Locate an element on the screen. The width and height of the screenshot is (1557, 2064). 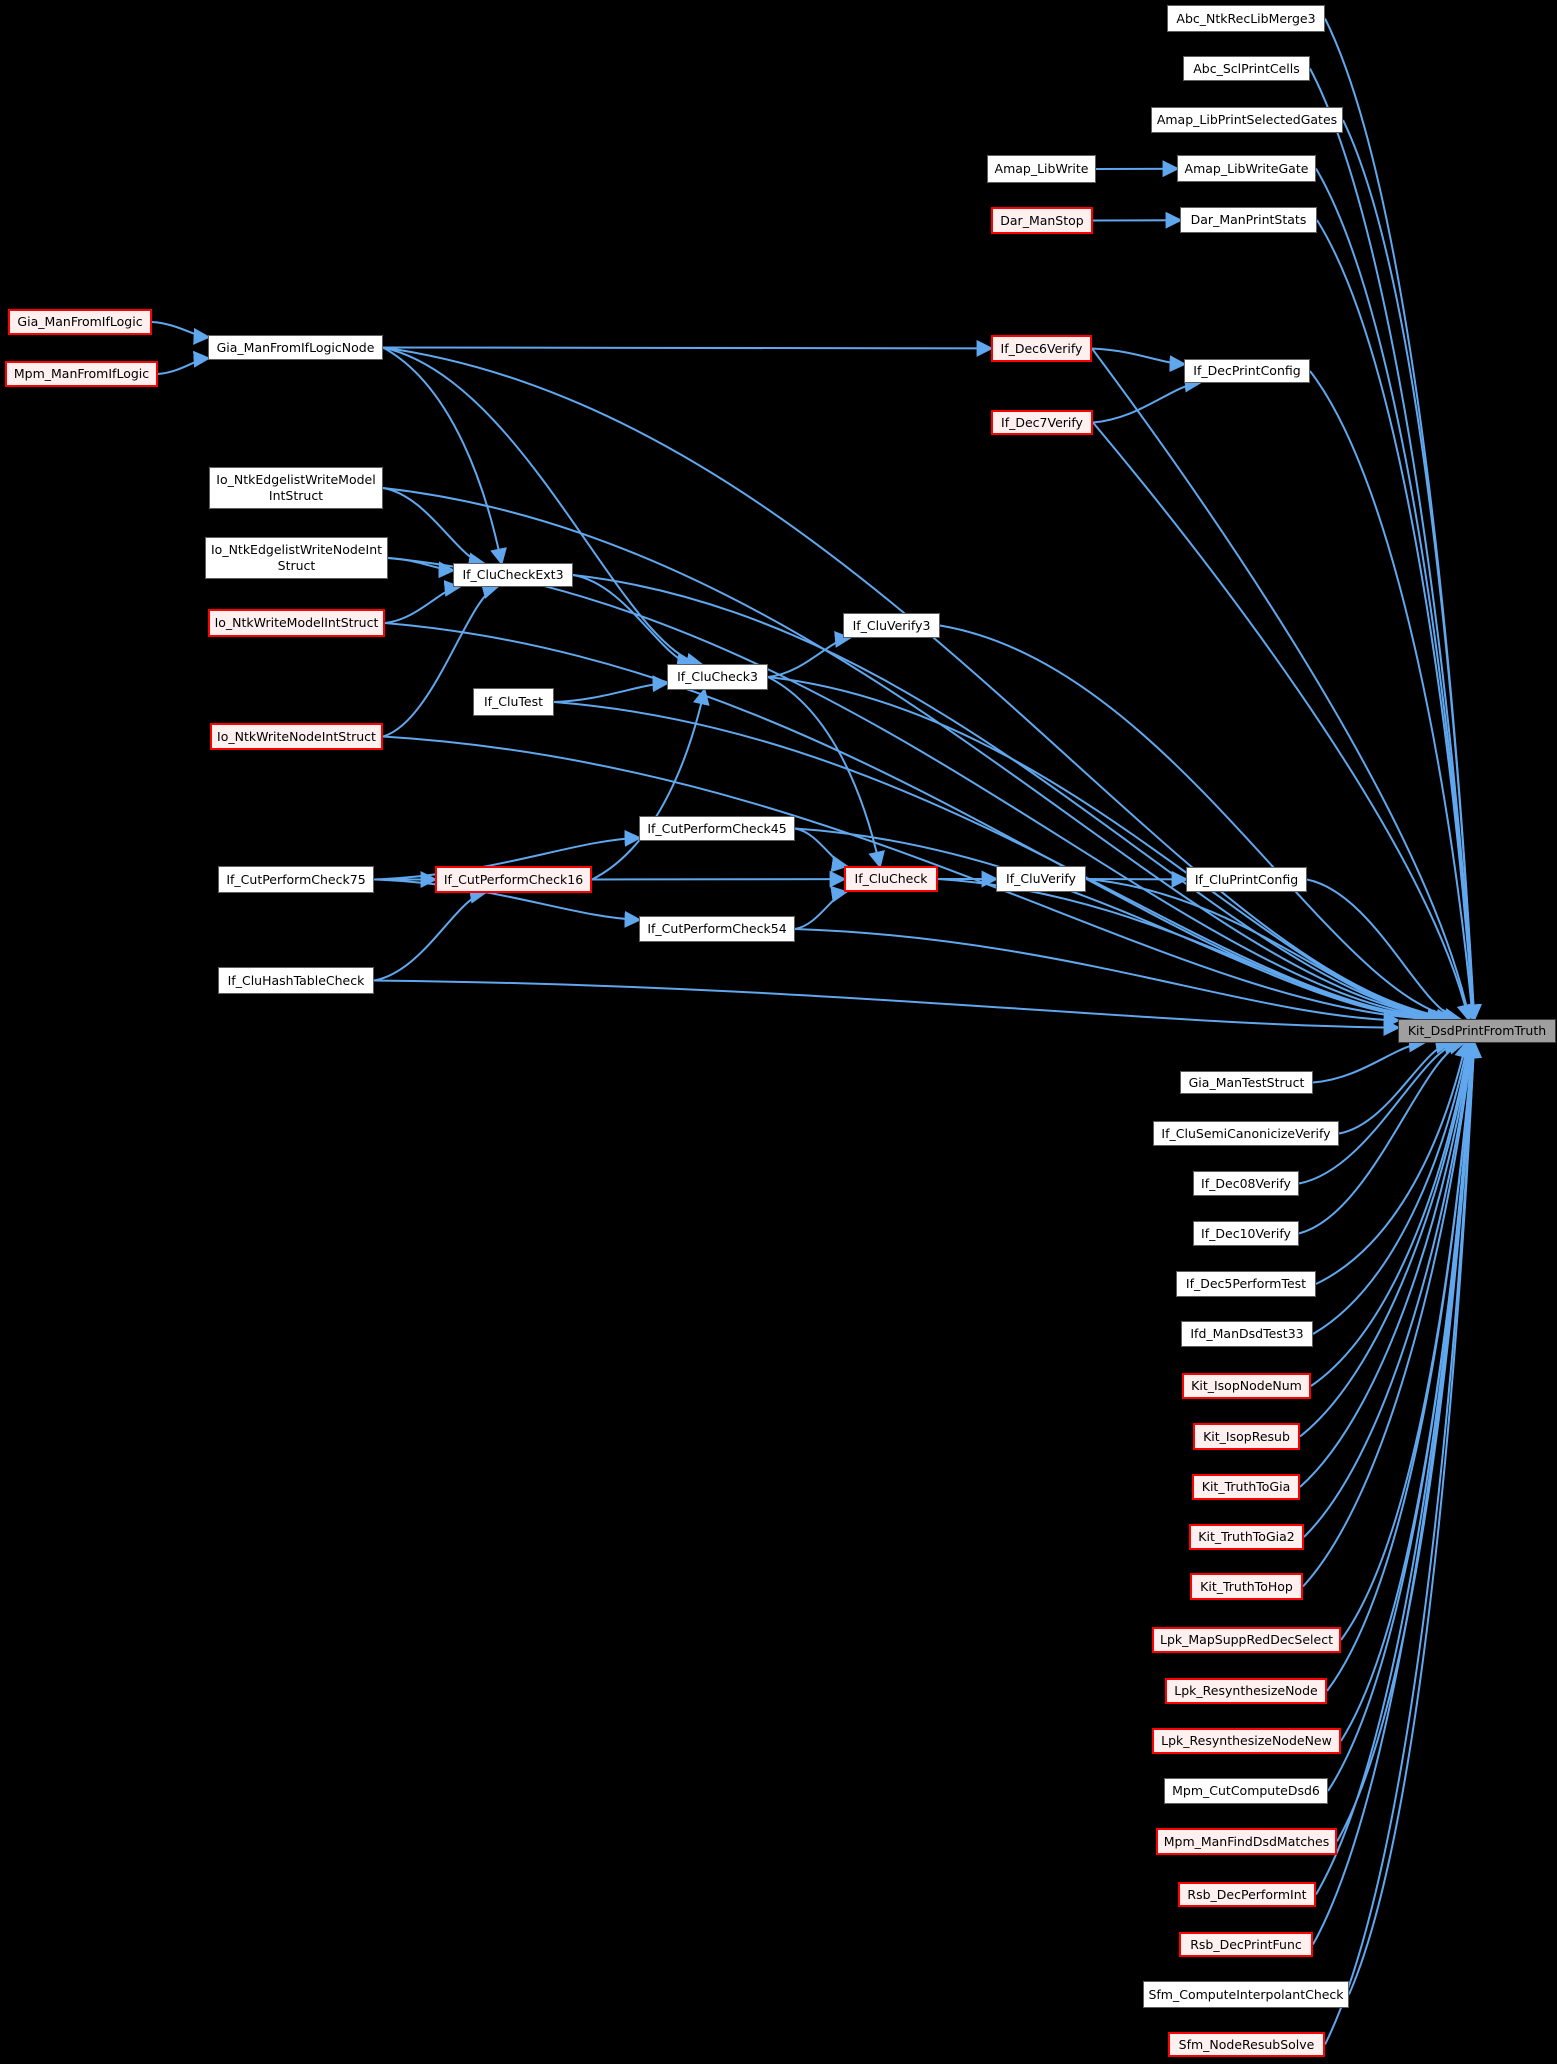
edge-Dar_ManPrintStats-Kit_DsdPrintFromTruth is located at coordinates (1399, 620).